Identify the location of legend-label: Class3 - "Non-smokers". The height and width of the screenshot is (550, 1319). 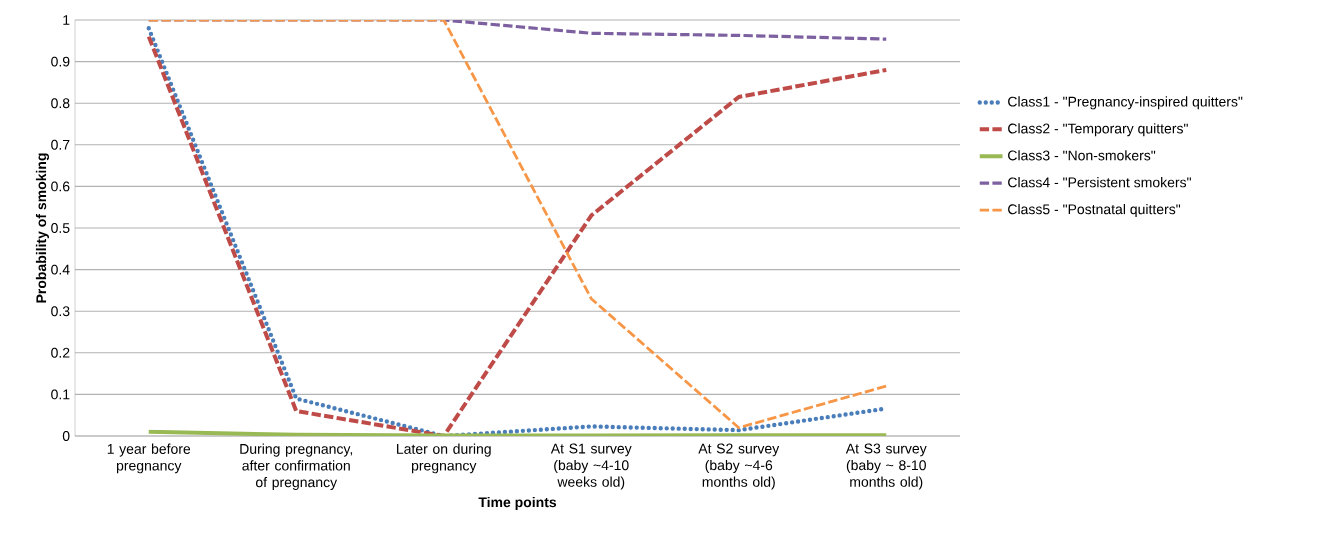
(1082, 155).